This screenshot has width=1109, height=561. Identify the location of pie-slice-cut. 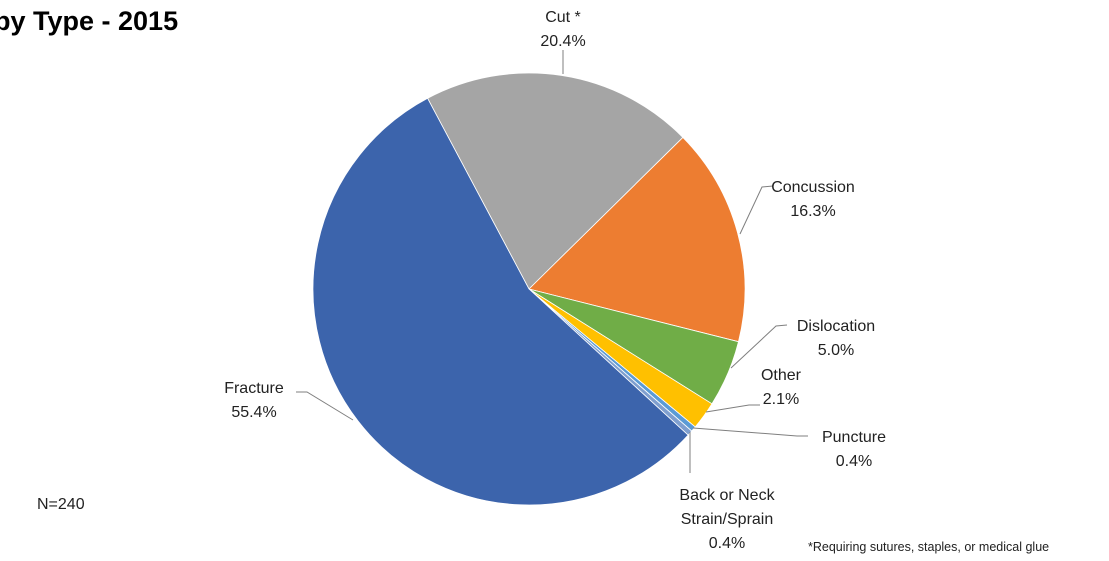
(555, 181).